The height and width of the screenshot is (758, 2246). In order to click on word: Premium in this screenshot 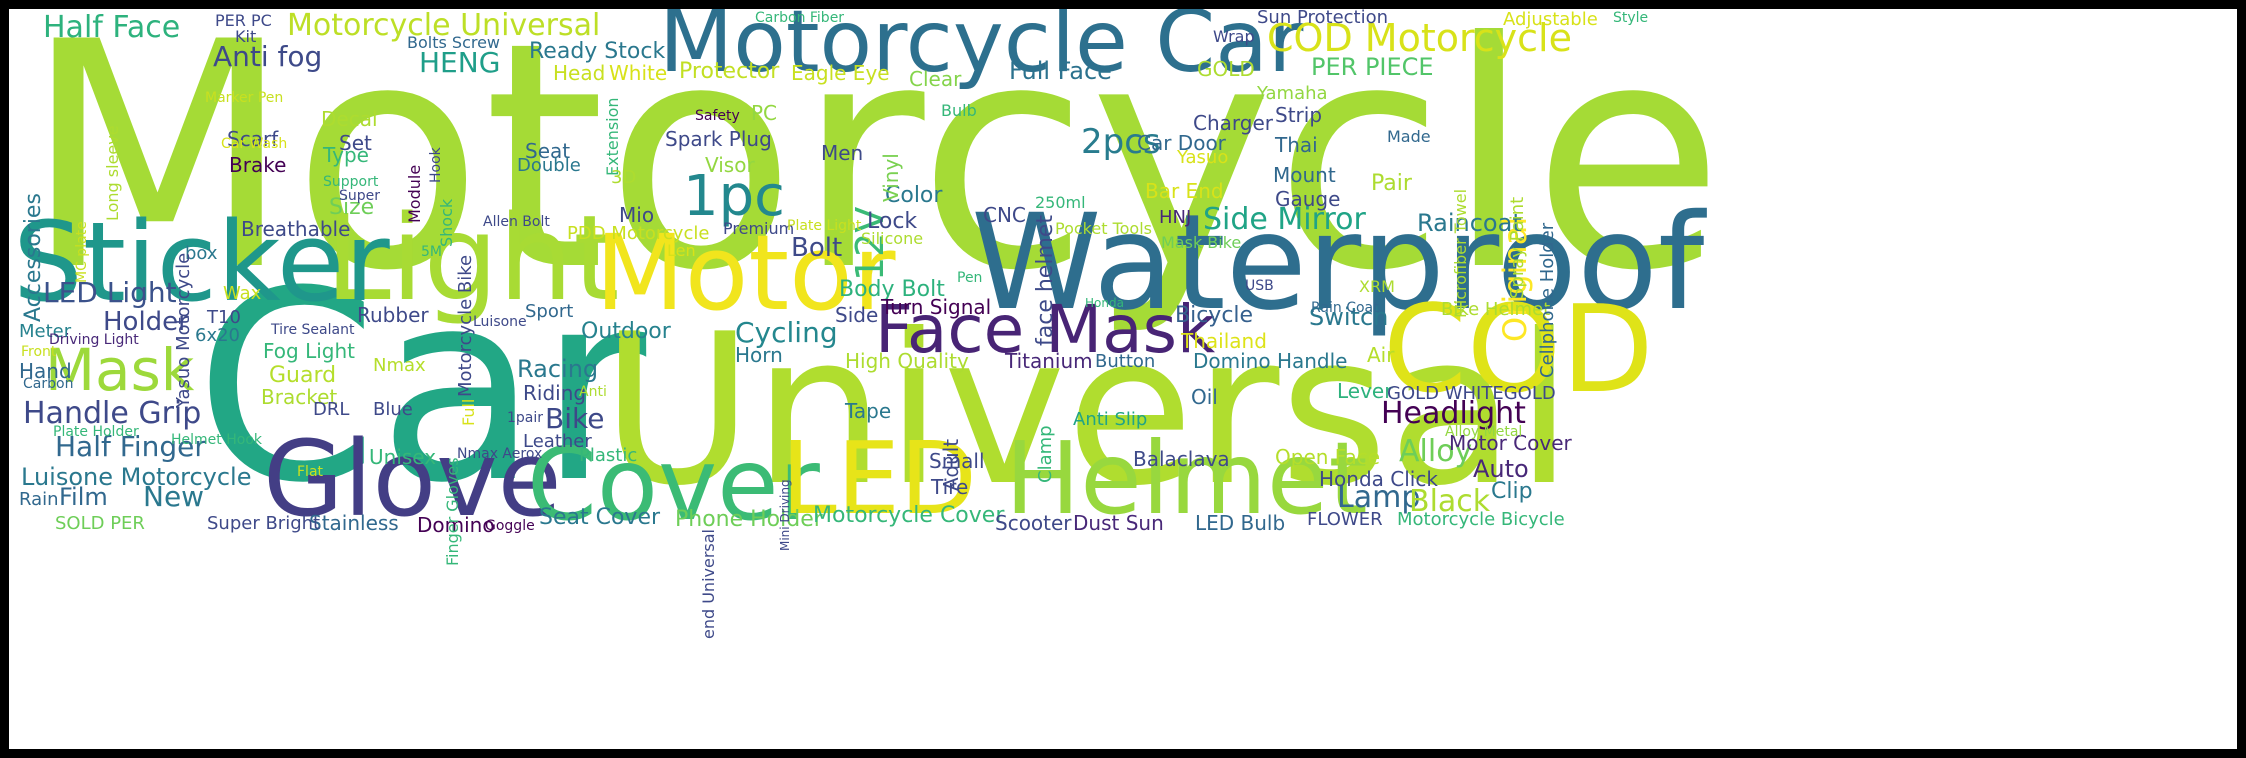, I will do `click(759, 228)`.